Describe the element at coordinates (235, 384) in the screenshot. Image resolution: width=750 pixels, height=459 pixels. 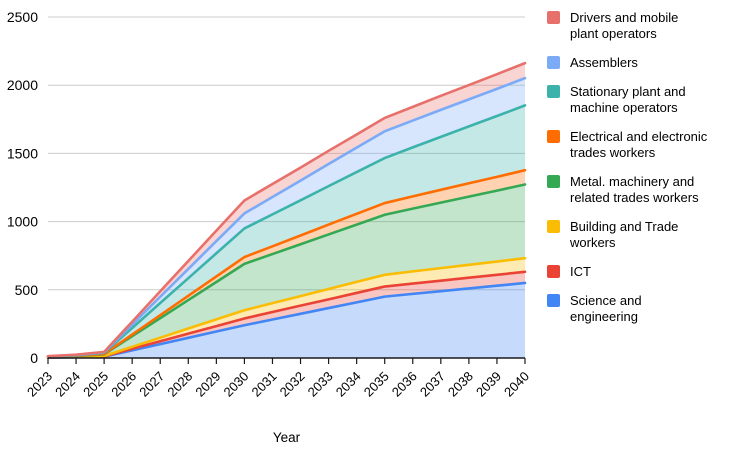
I see `x-tick-label: 2030` at that location.